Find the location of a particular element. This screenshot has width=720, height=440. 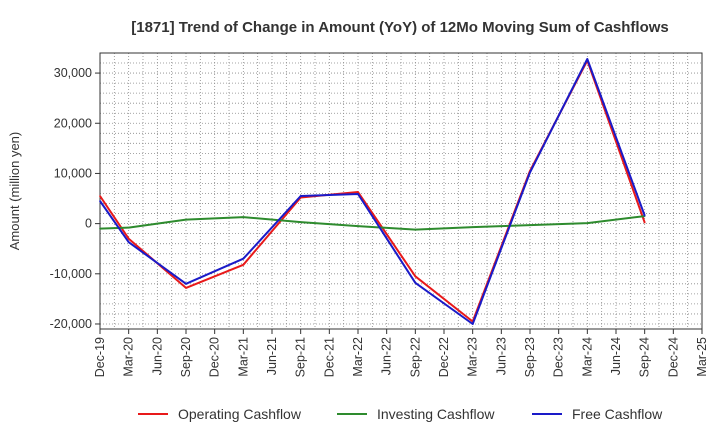

x-tick-label: Mar-21 is located at coordinates (243, 357).